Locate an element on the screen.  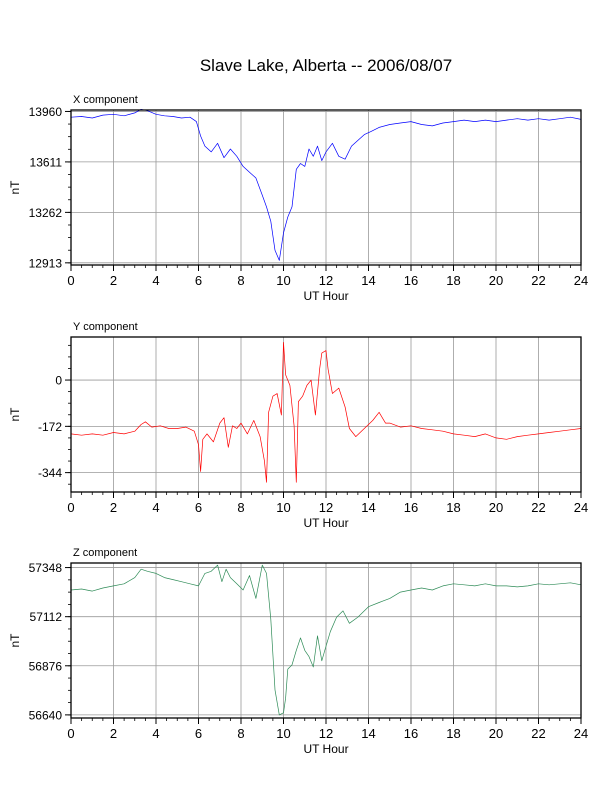
y-tick-label: 56876 is located at coordinates (46, 666).